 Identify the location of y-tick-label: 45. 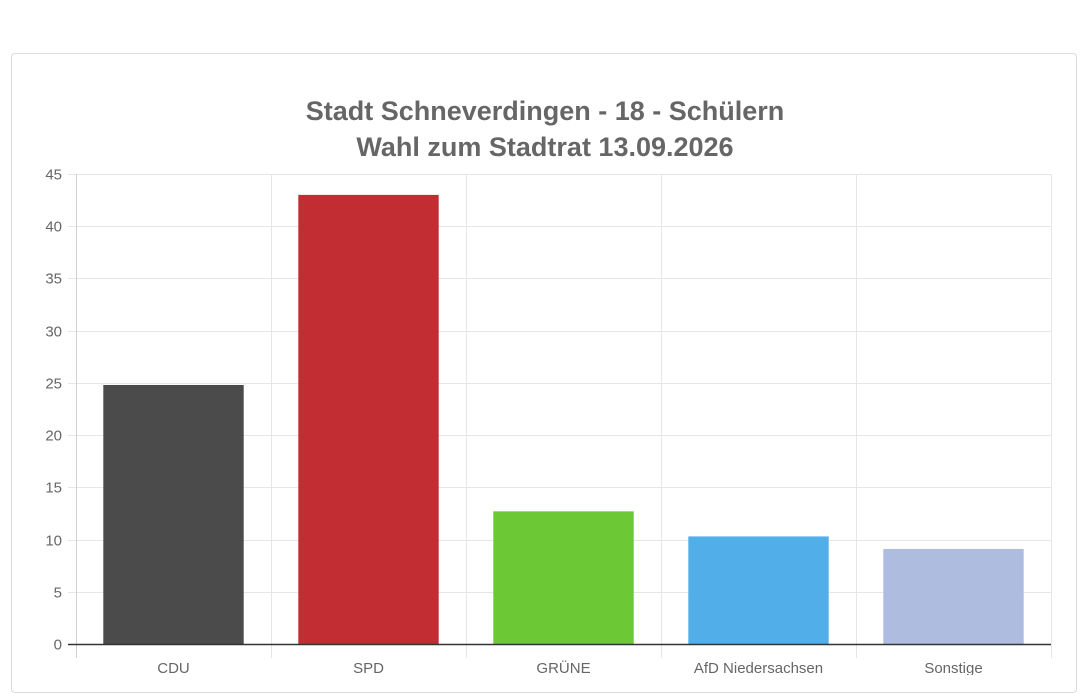
(53, 175).